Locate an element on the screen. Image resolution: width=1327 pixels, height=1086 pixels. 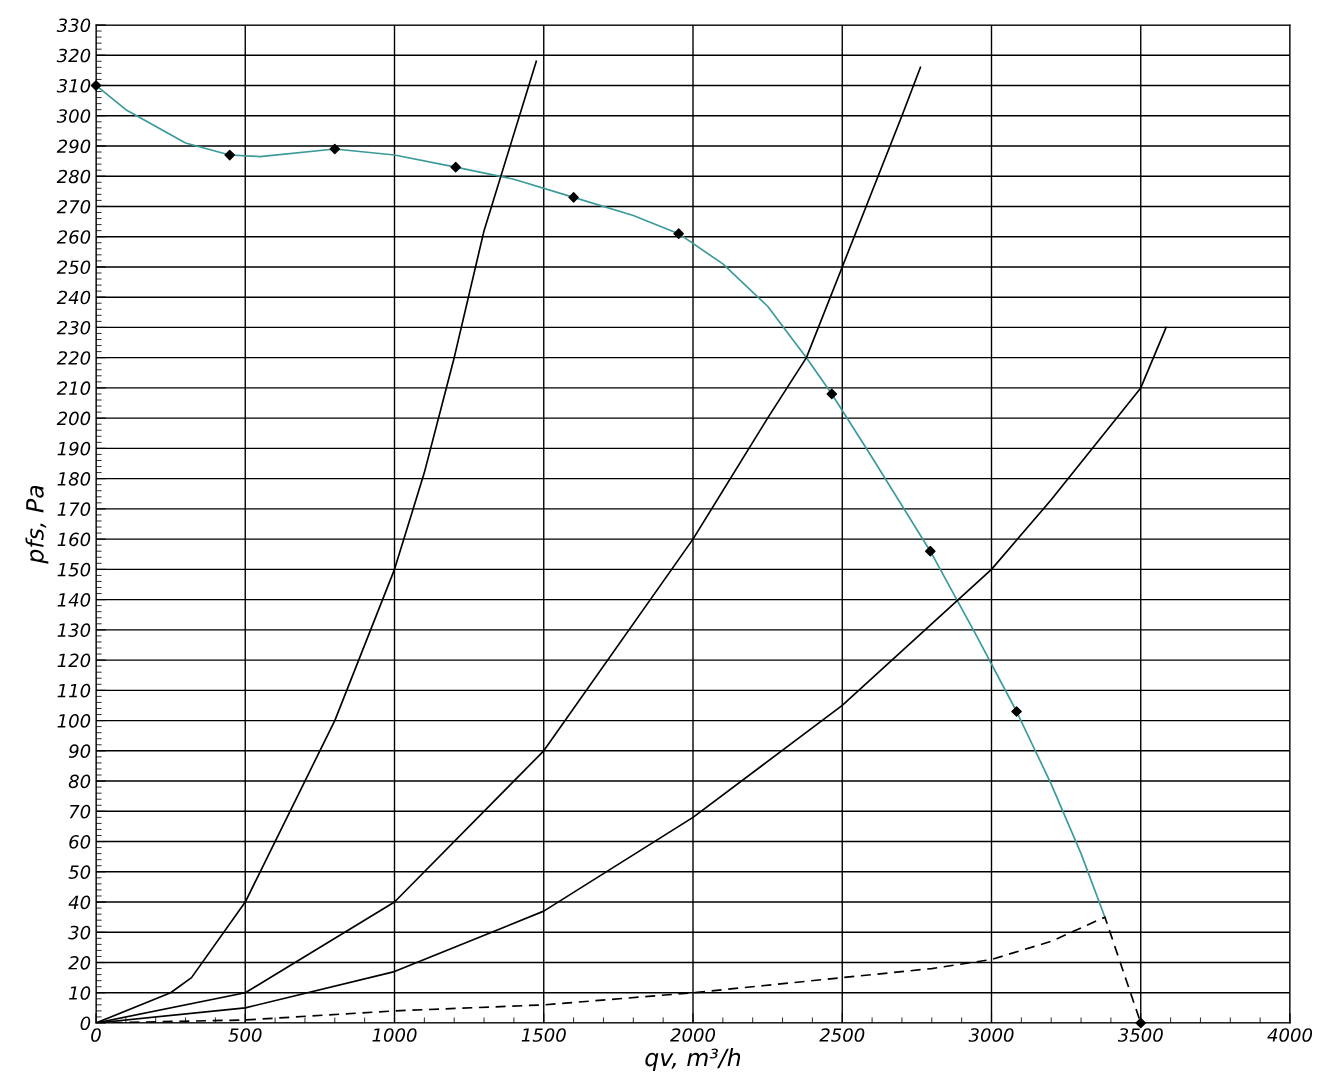
y-tick-label: 80 is located at coordinates (79, 781).